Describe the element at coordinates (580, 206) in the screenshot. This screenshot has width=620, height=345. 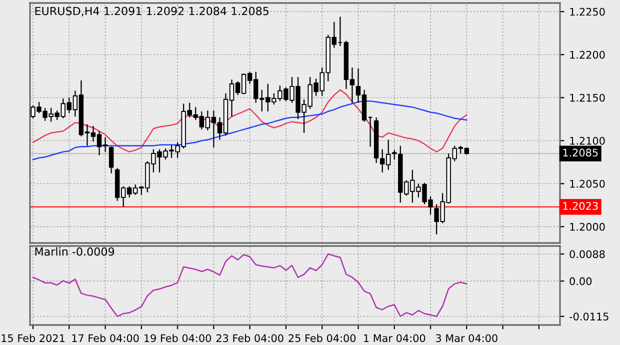
I see `ref-line-label: 1.2023` at that location.